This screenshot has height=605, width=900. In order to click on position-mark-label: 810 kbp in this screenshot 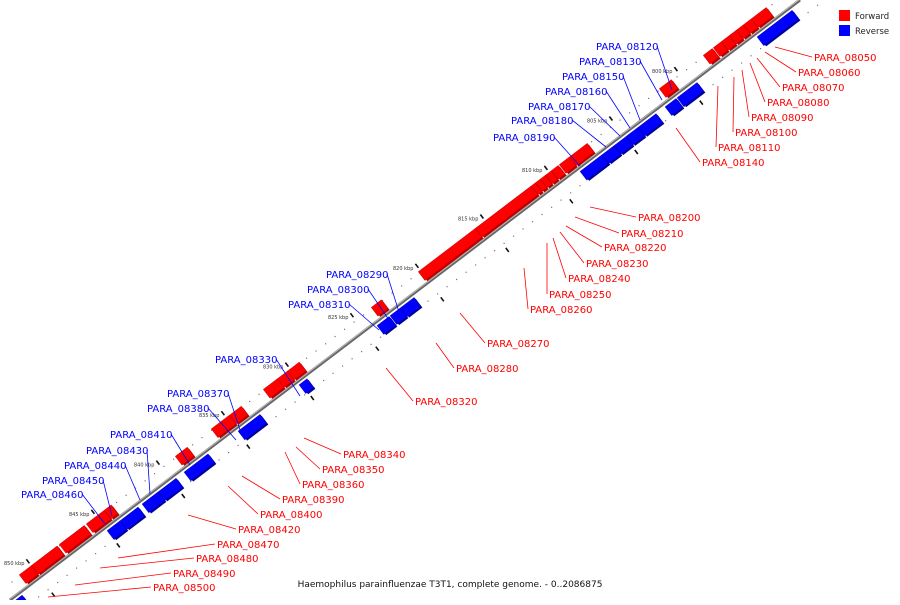, I will do `click(532, 171)`.